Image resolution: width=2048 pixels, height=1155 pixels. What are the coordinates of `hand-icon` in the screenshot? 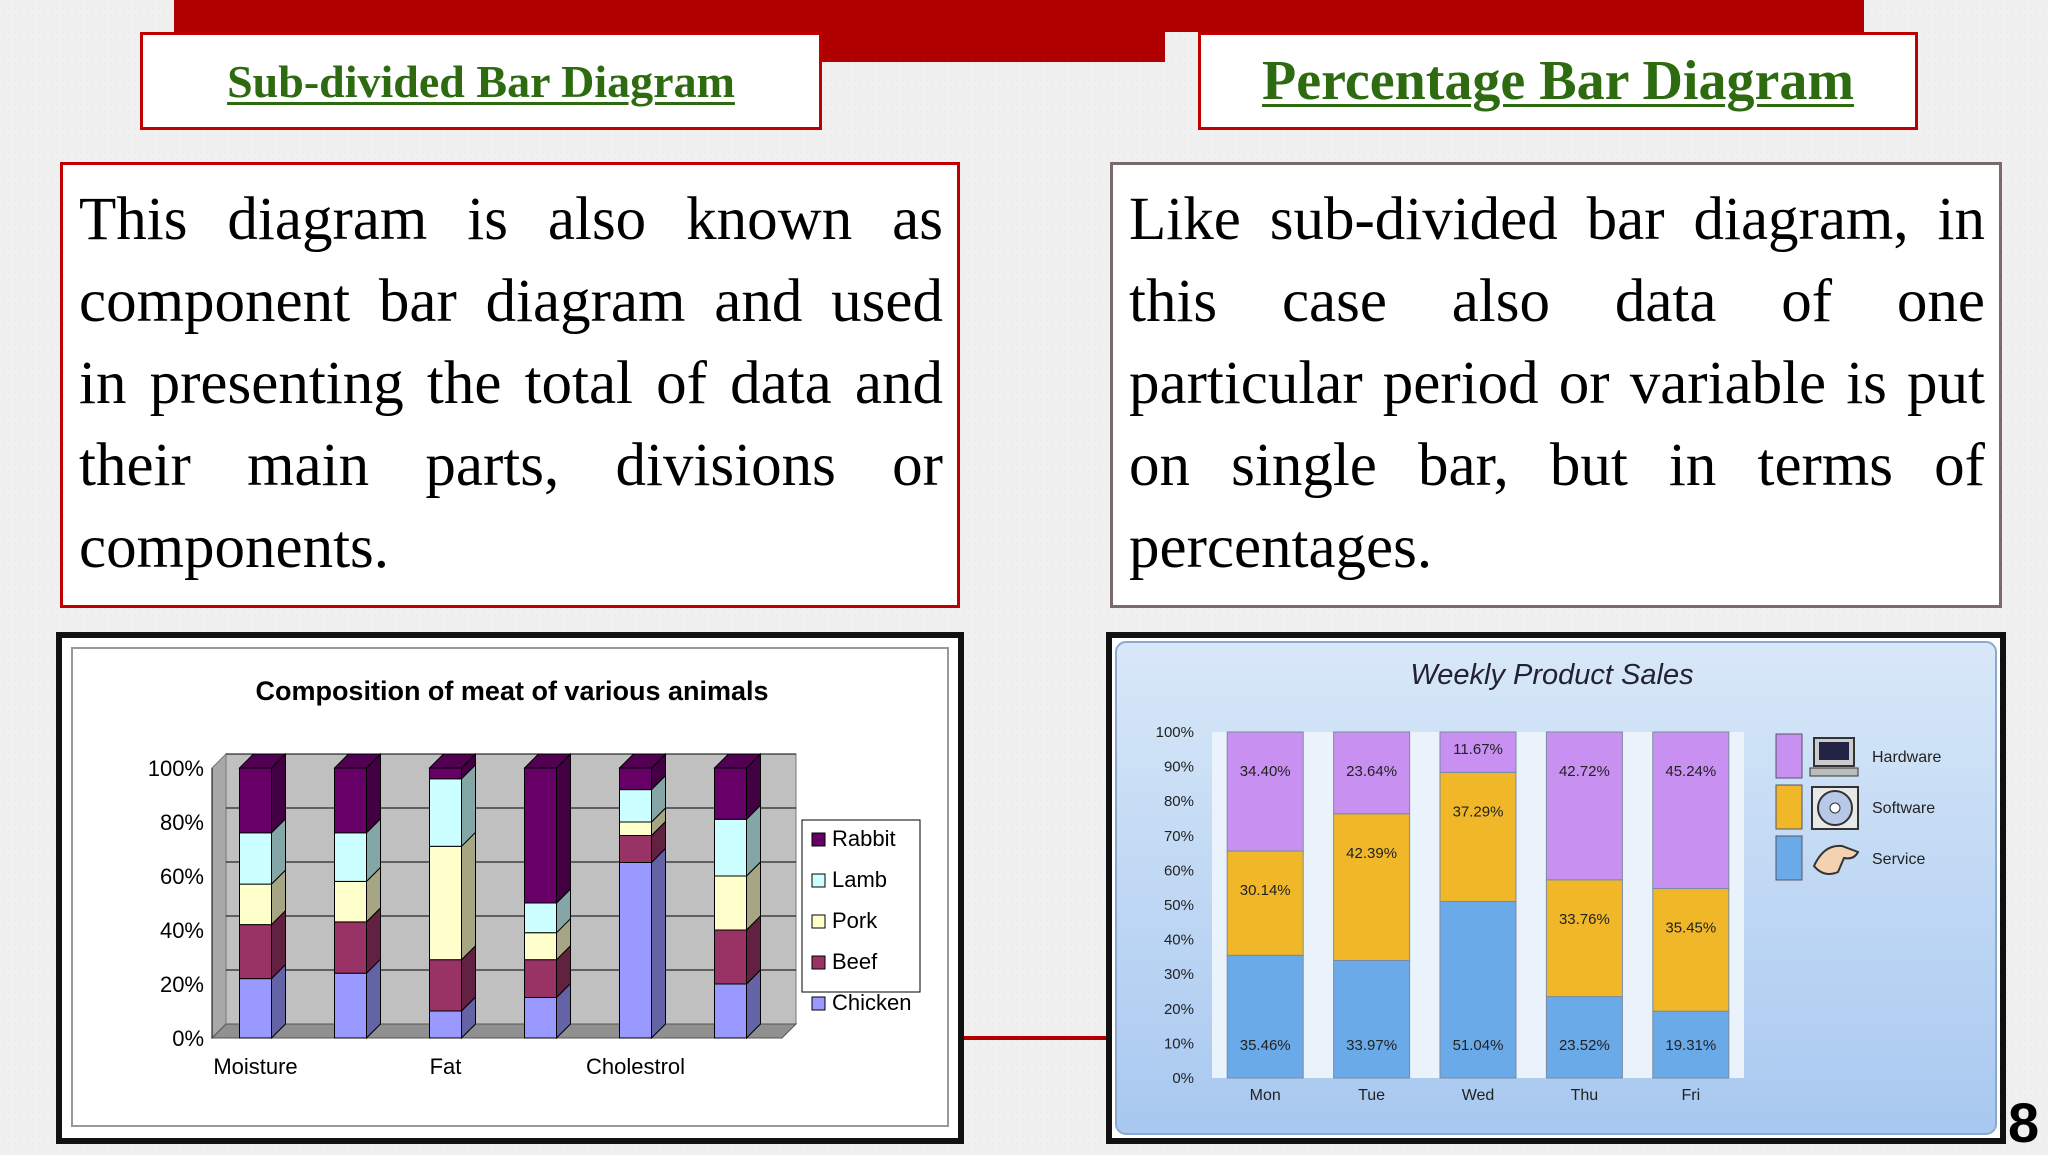 It's located at (1836, 859).